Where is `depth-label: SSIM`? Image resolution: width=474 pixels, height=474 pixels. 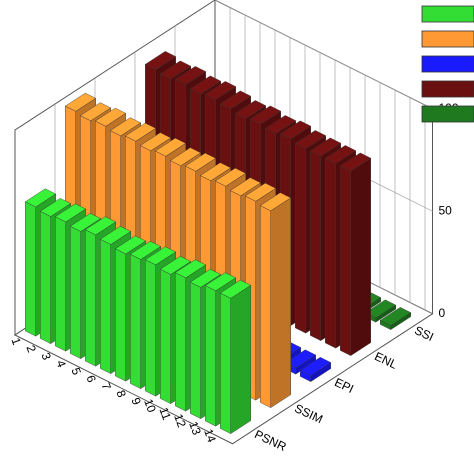
depth-label: SSIM is located at coordinates (308, 413).